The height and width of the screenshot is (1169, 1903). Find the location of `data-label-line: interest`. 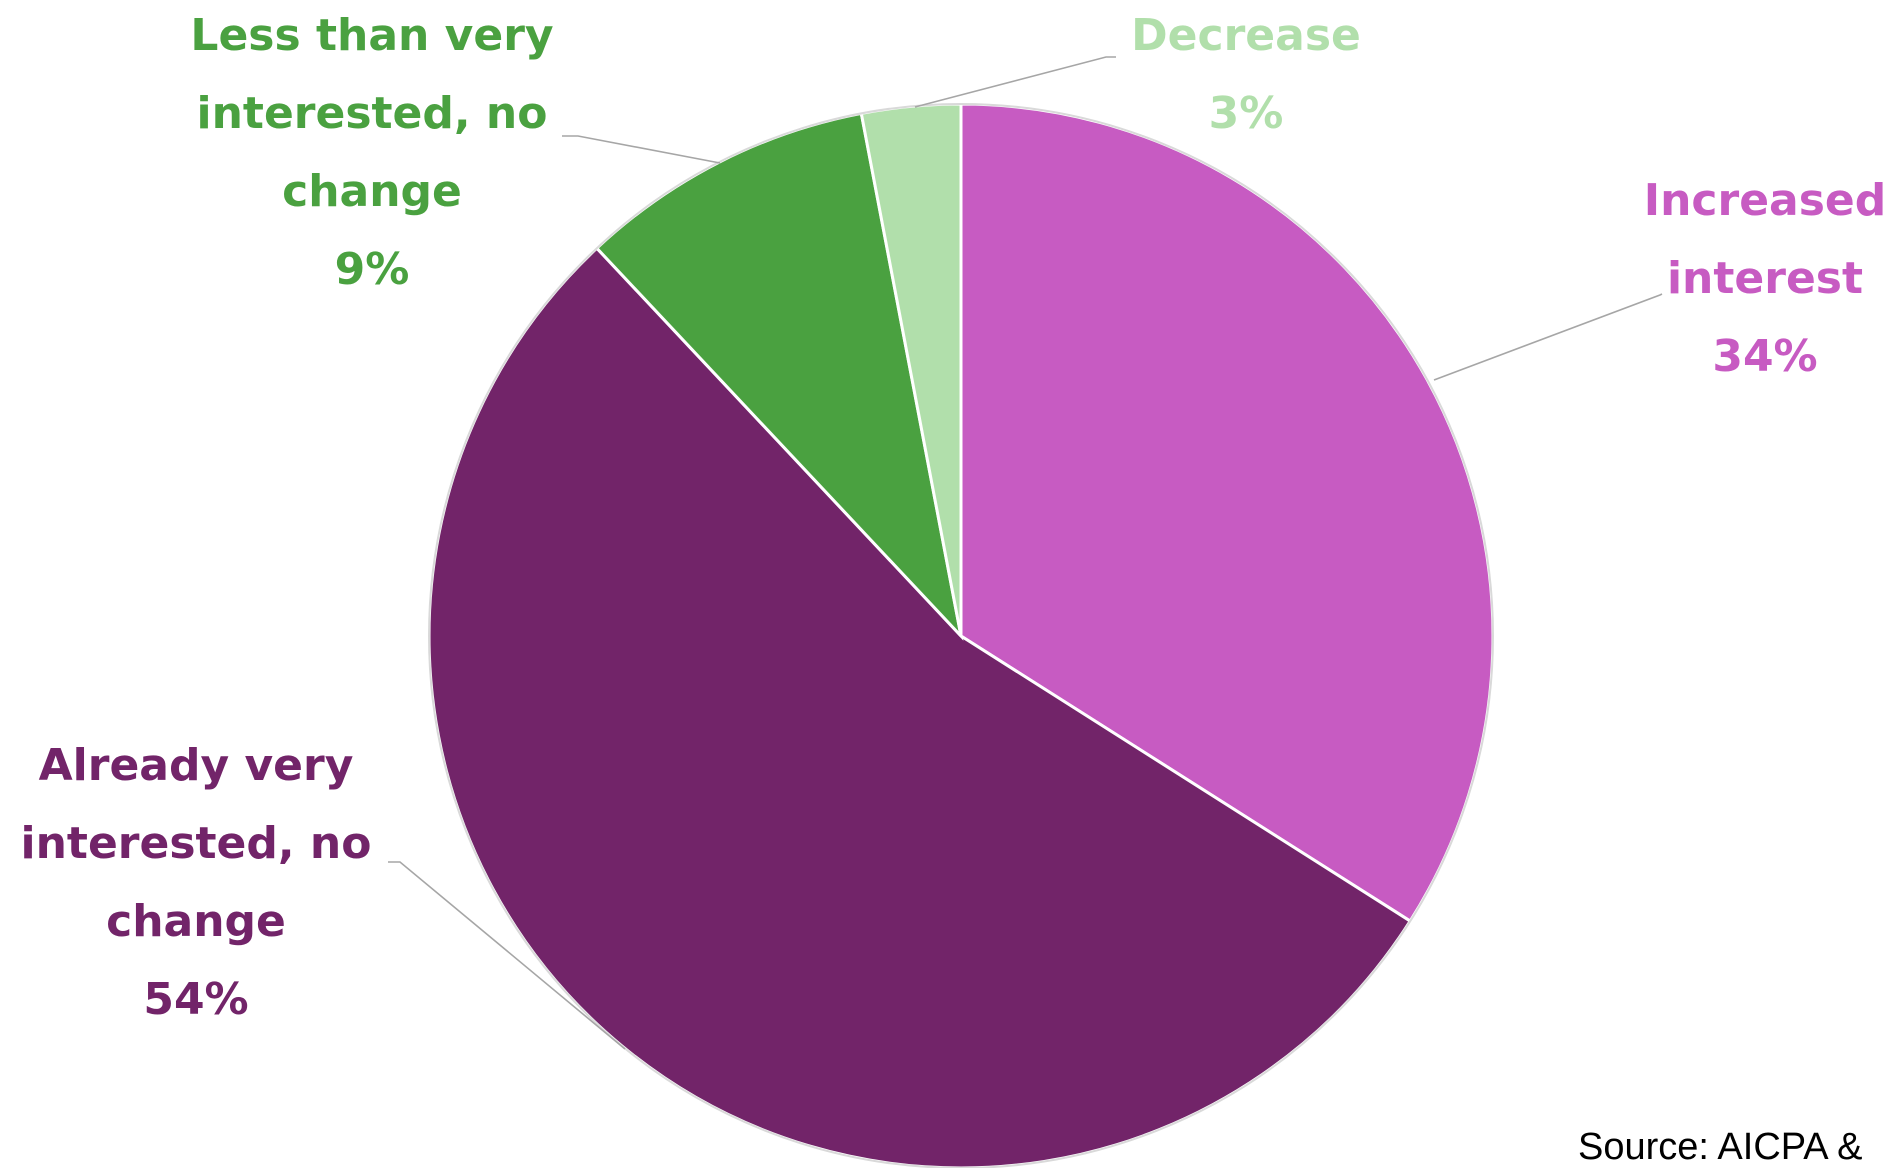

data-label-line: interest is located at coordinates (1765, 278).